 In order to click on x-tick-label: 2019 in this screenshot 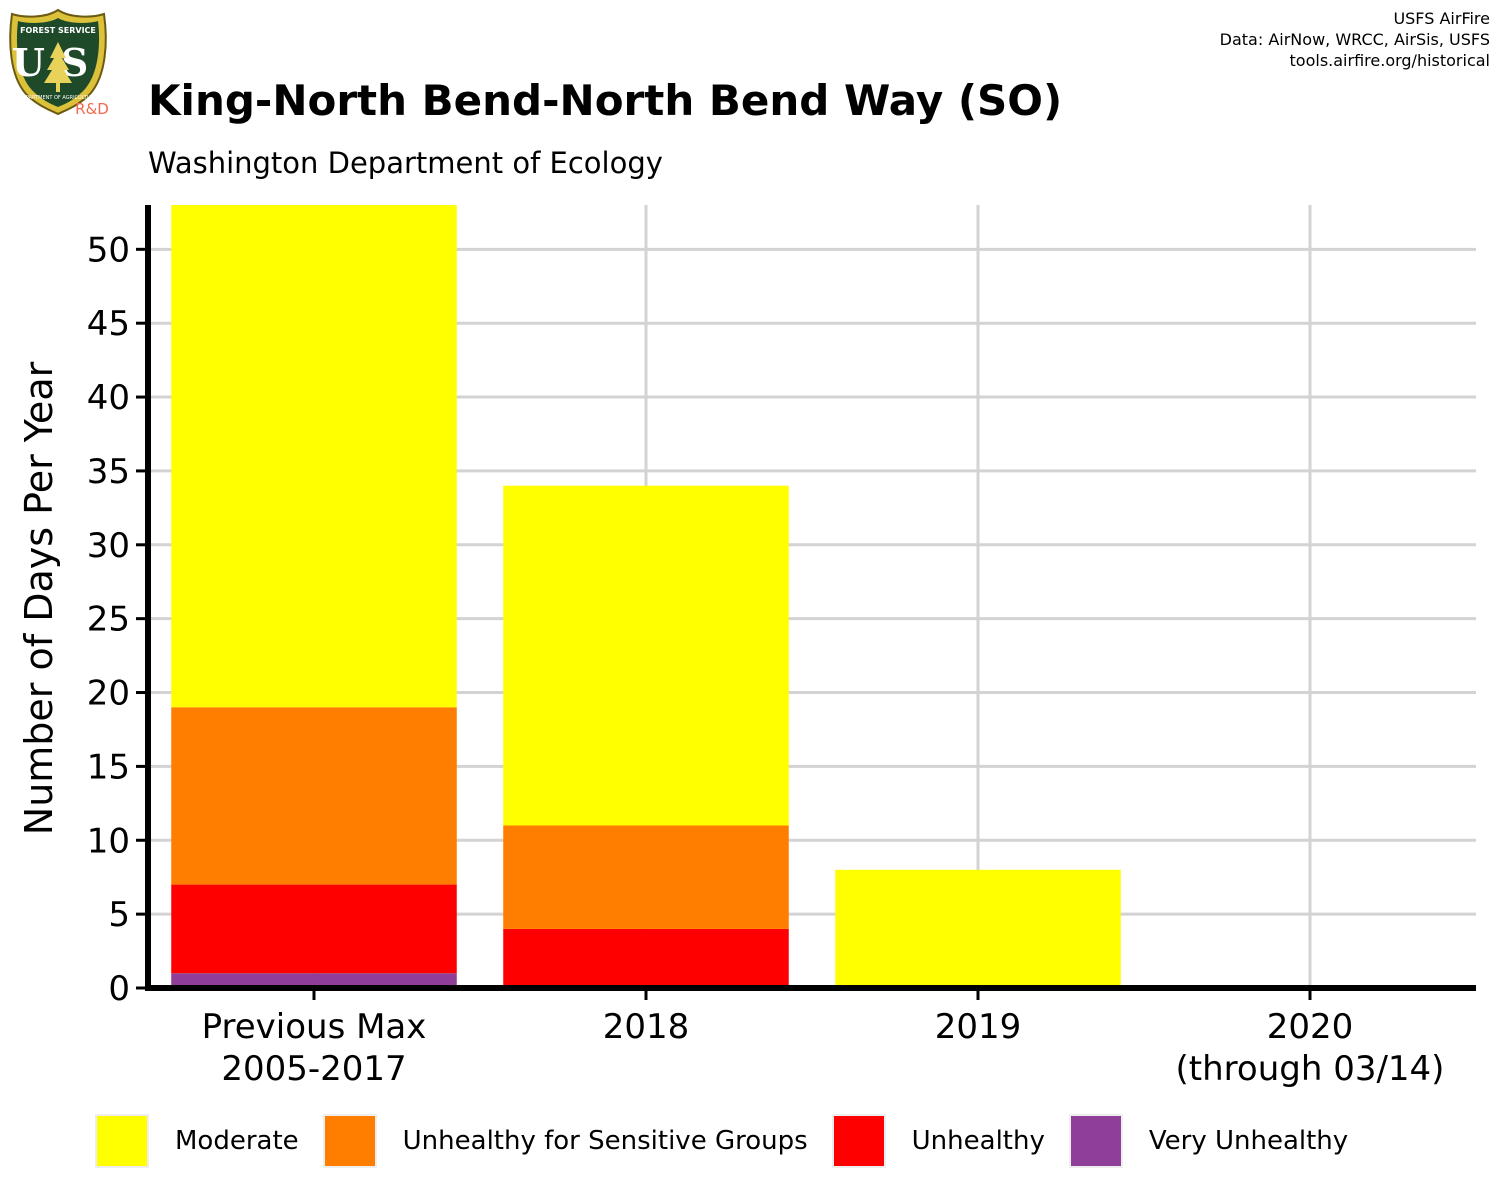, I will do `click(978, 1027)`.